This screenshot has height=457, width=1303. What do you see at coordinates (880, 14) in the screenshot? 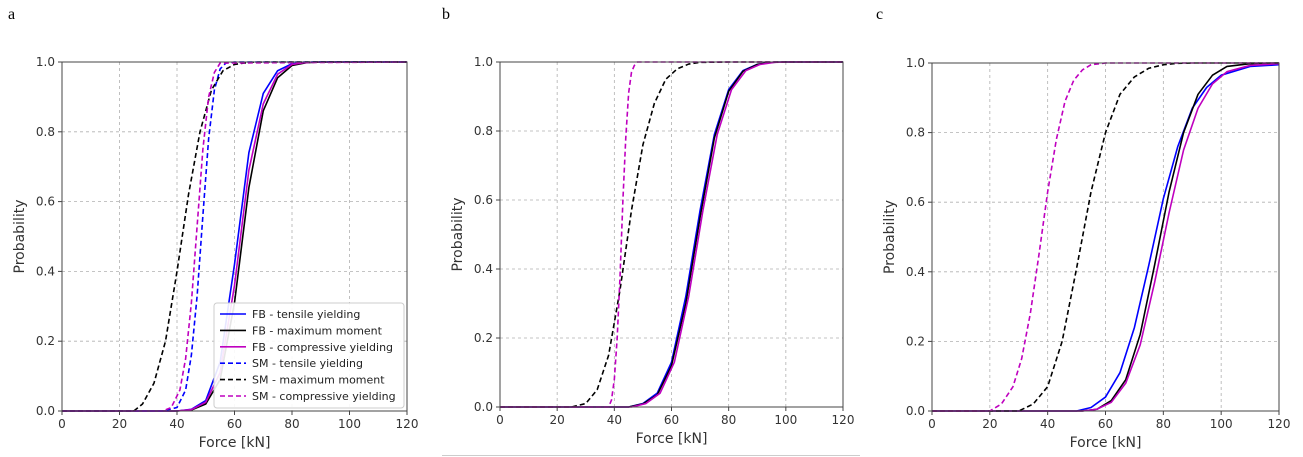
I see `panel-letter-c: c` at bounding box center [880, 14].